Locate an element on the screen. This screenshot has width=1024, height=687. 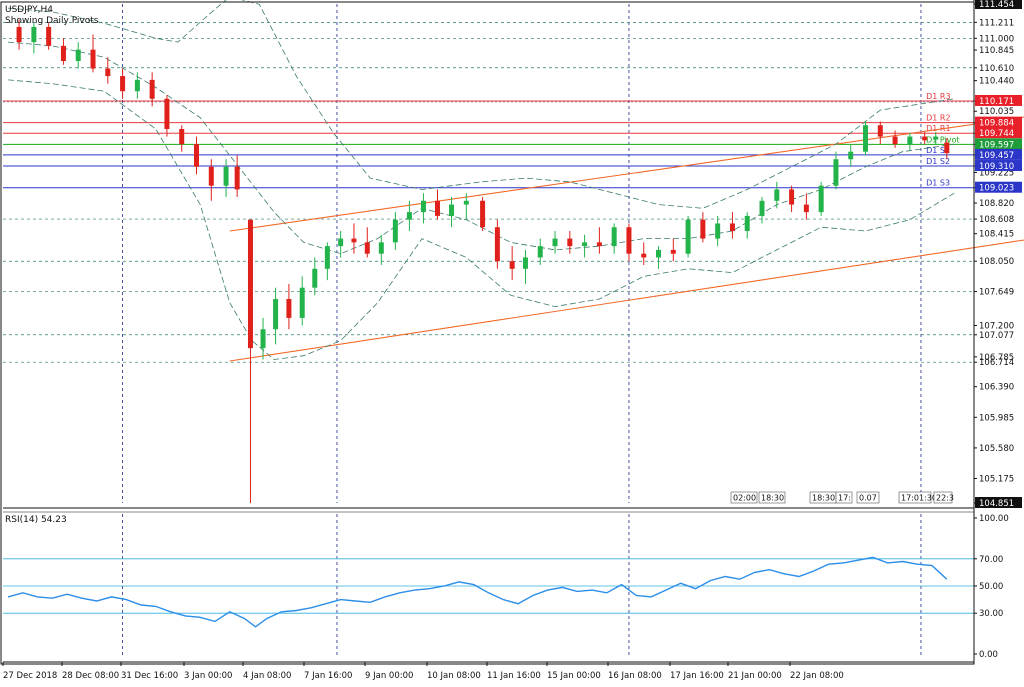
price-tick-label: 109.225 is located at coordinates (996, 173).